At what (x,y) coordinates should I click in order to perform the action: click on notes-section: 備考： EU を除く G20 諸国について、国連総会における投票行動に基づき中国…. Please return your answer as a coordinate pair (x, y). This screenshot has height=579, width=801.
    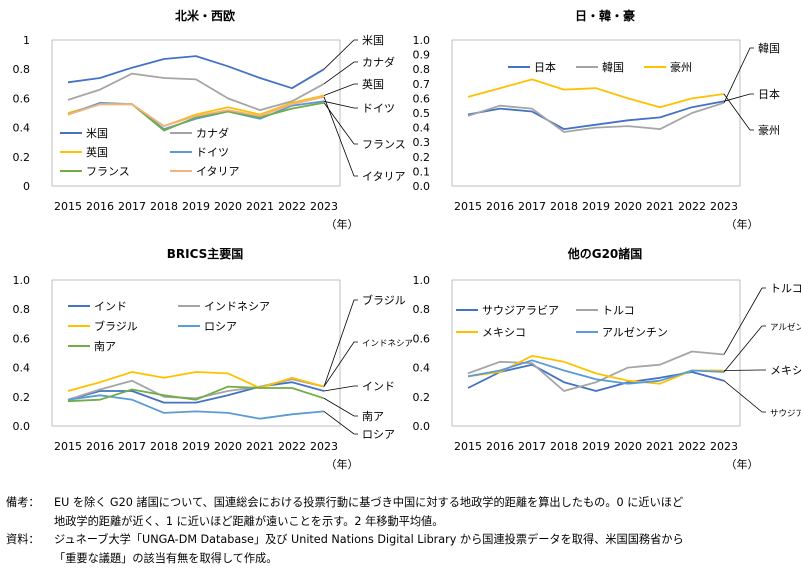
    Looking at the image, I should click on (402, 531).